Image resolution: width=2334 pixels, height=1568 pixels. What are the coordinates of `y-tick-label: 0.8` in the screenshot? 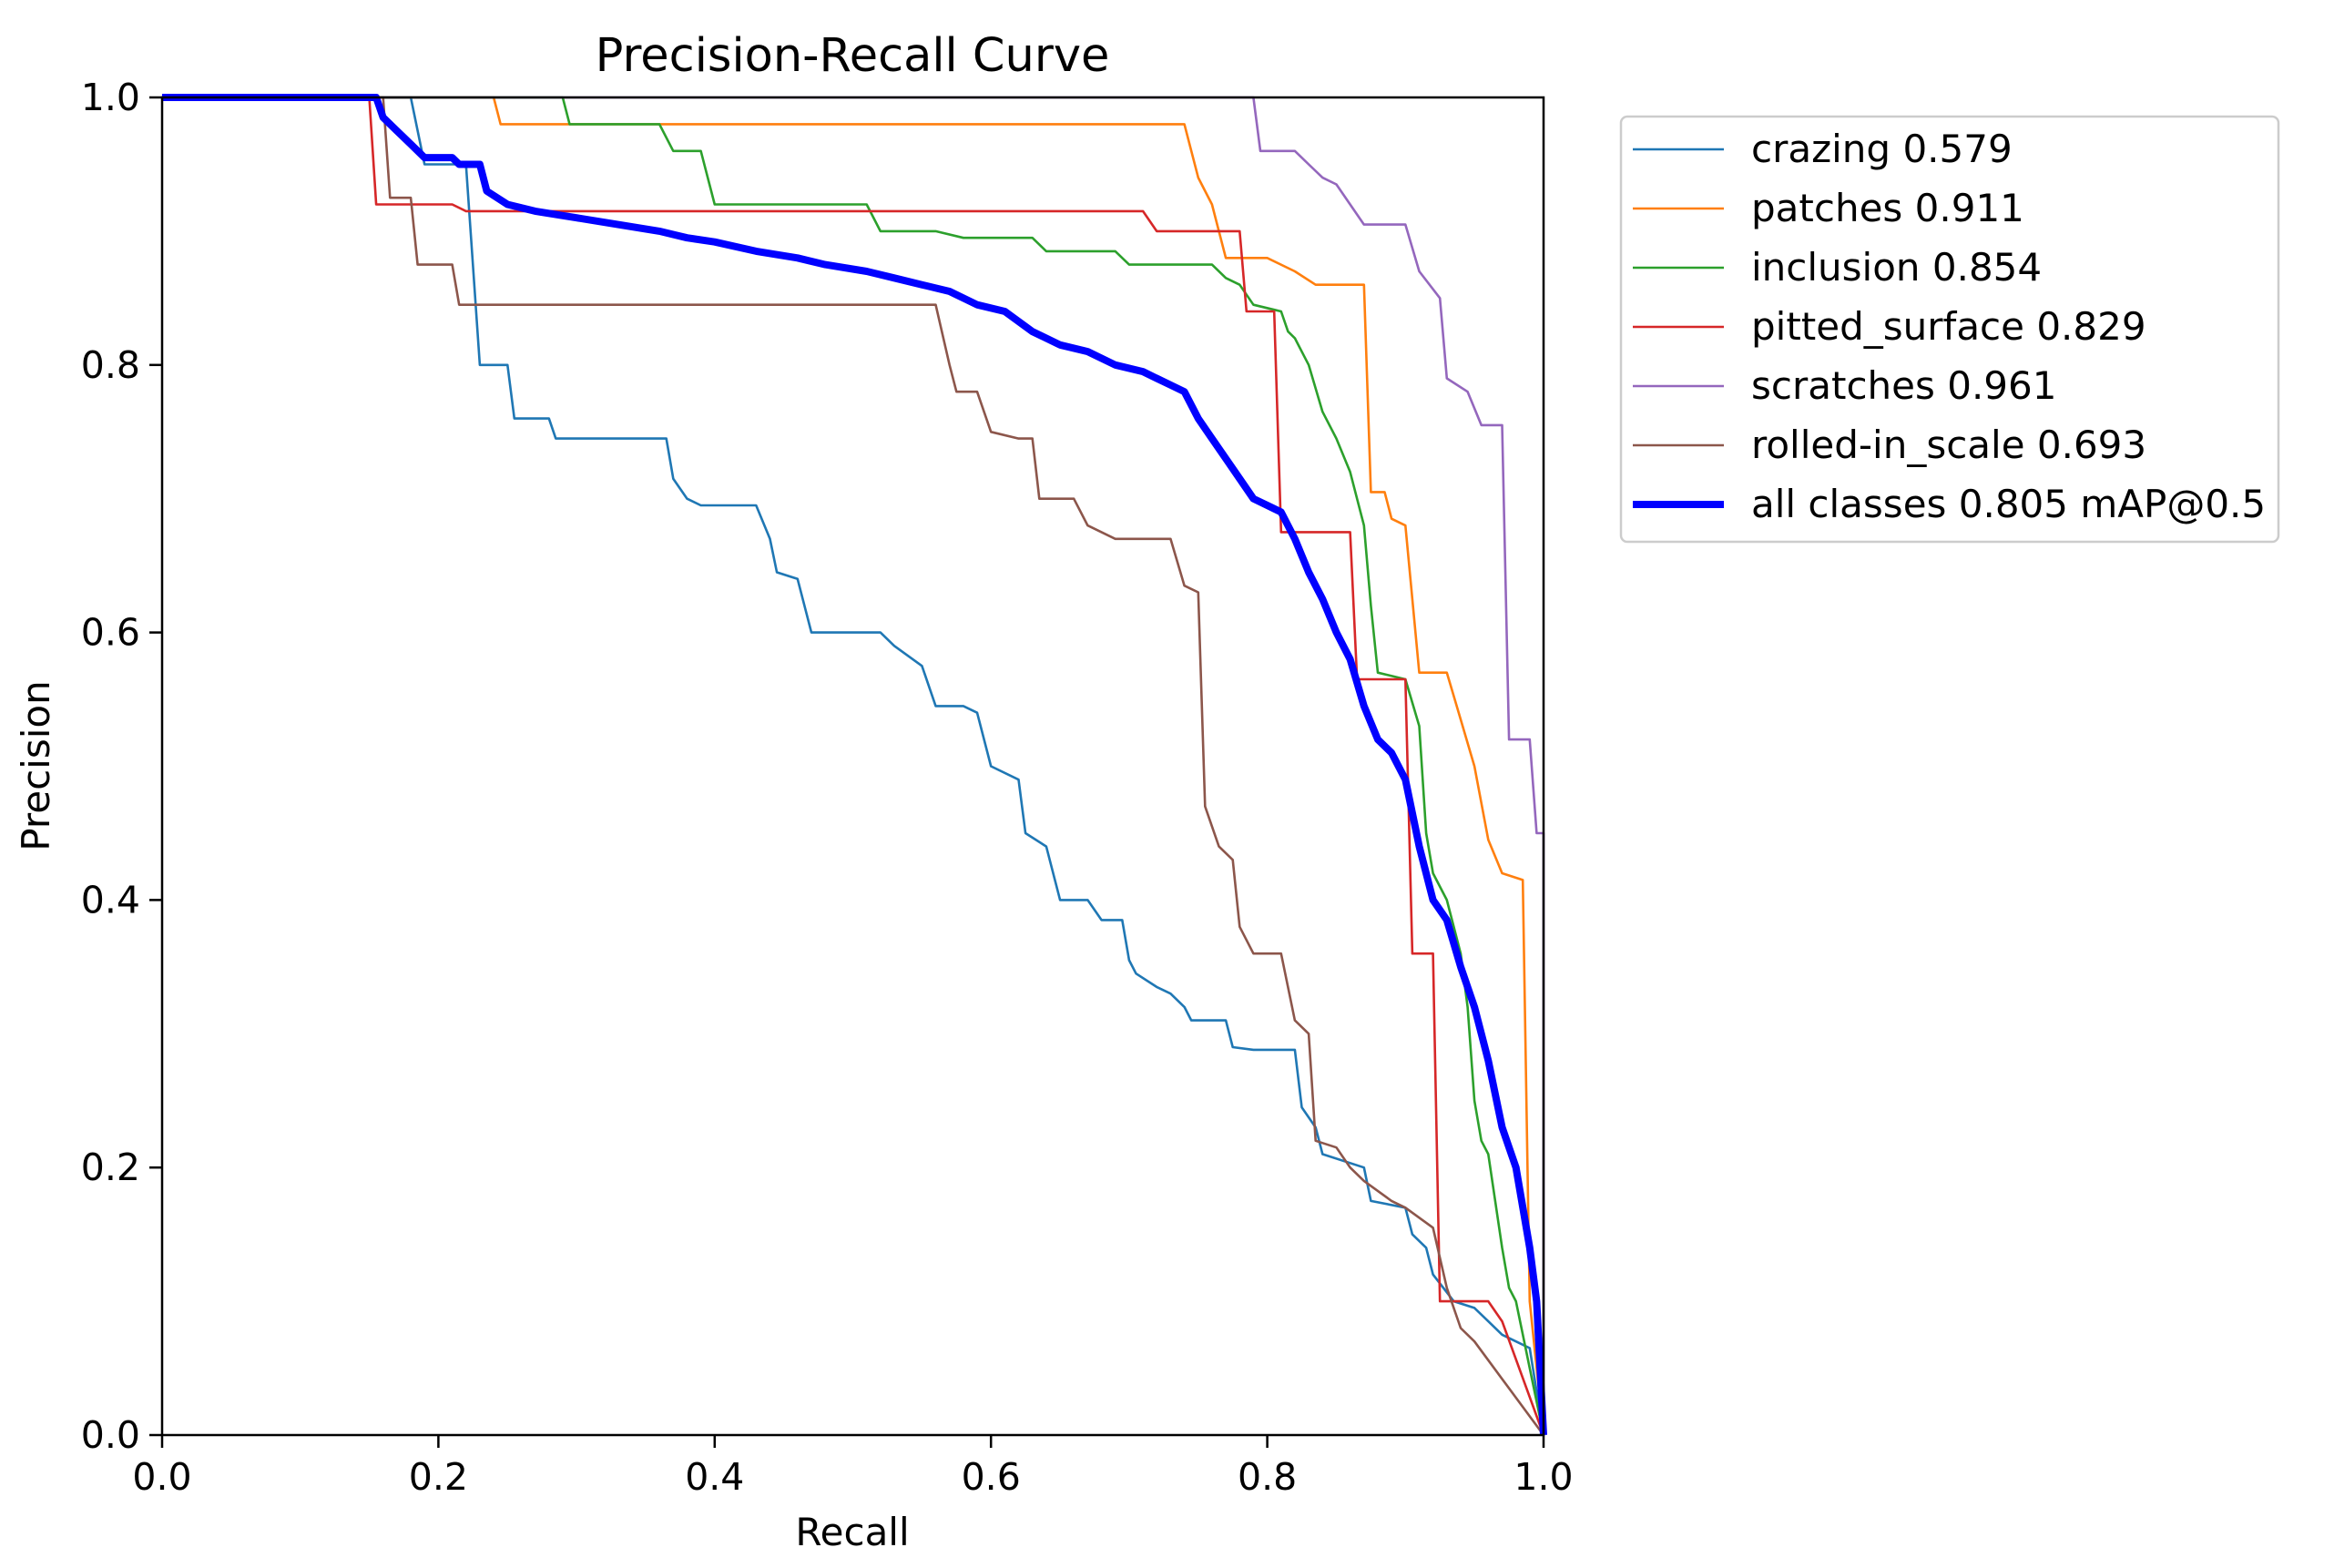 It's located at (111, 365).